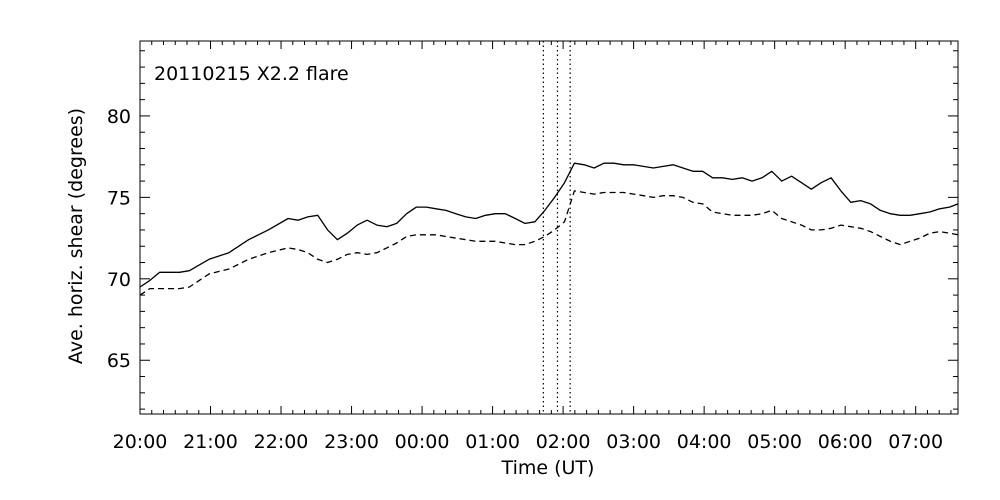 This screenshot has height=500, width=1000. I want to click on x-tick-label: 23:00, so click(351, 442).